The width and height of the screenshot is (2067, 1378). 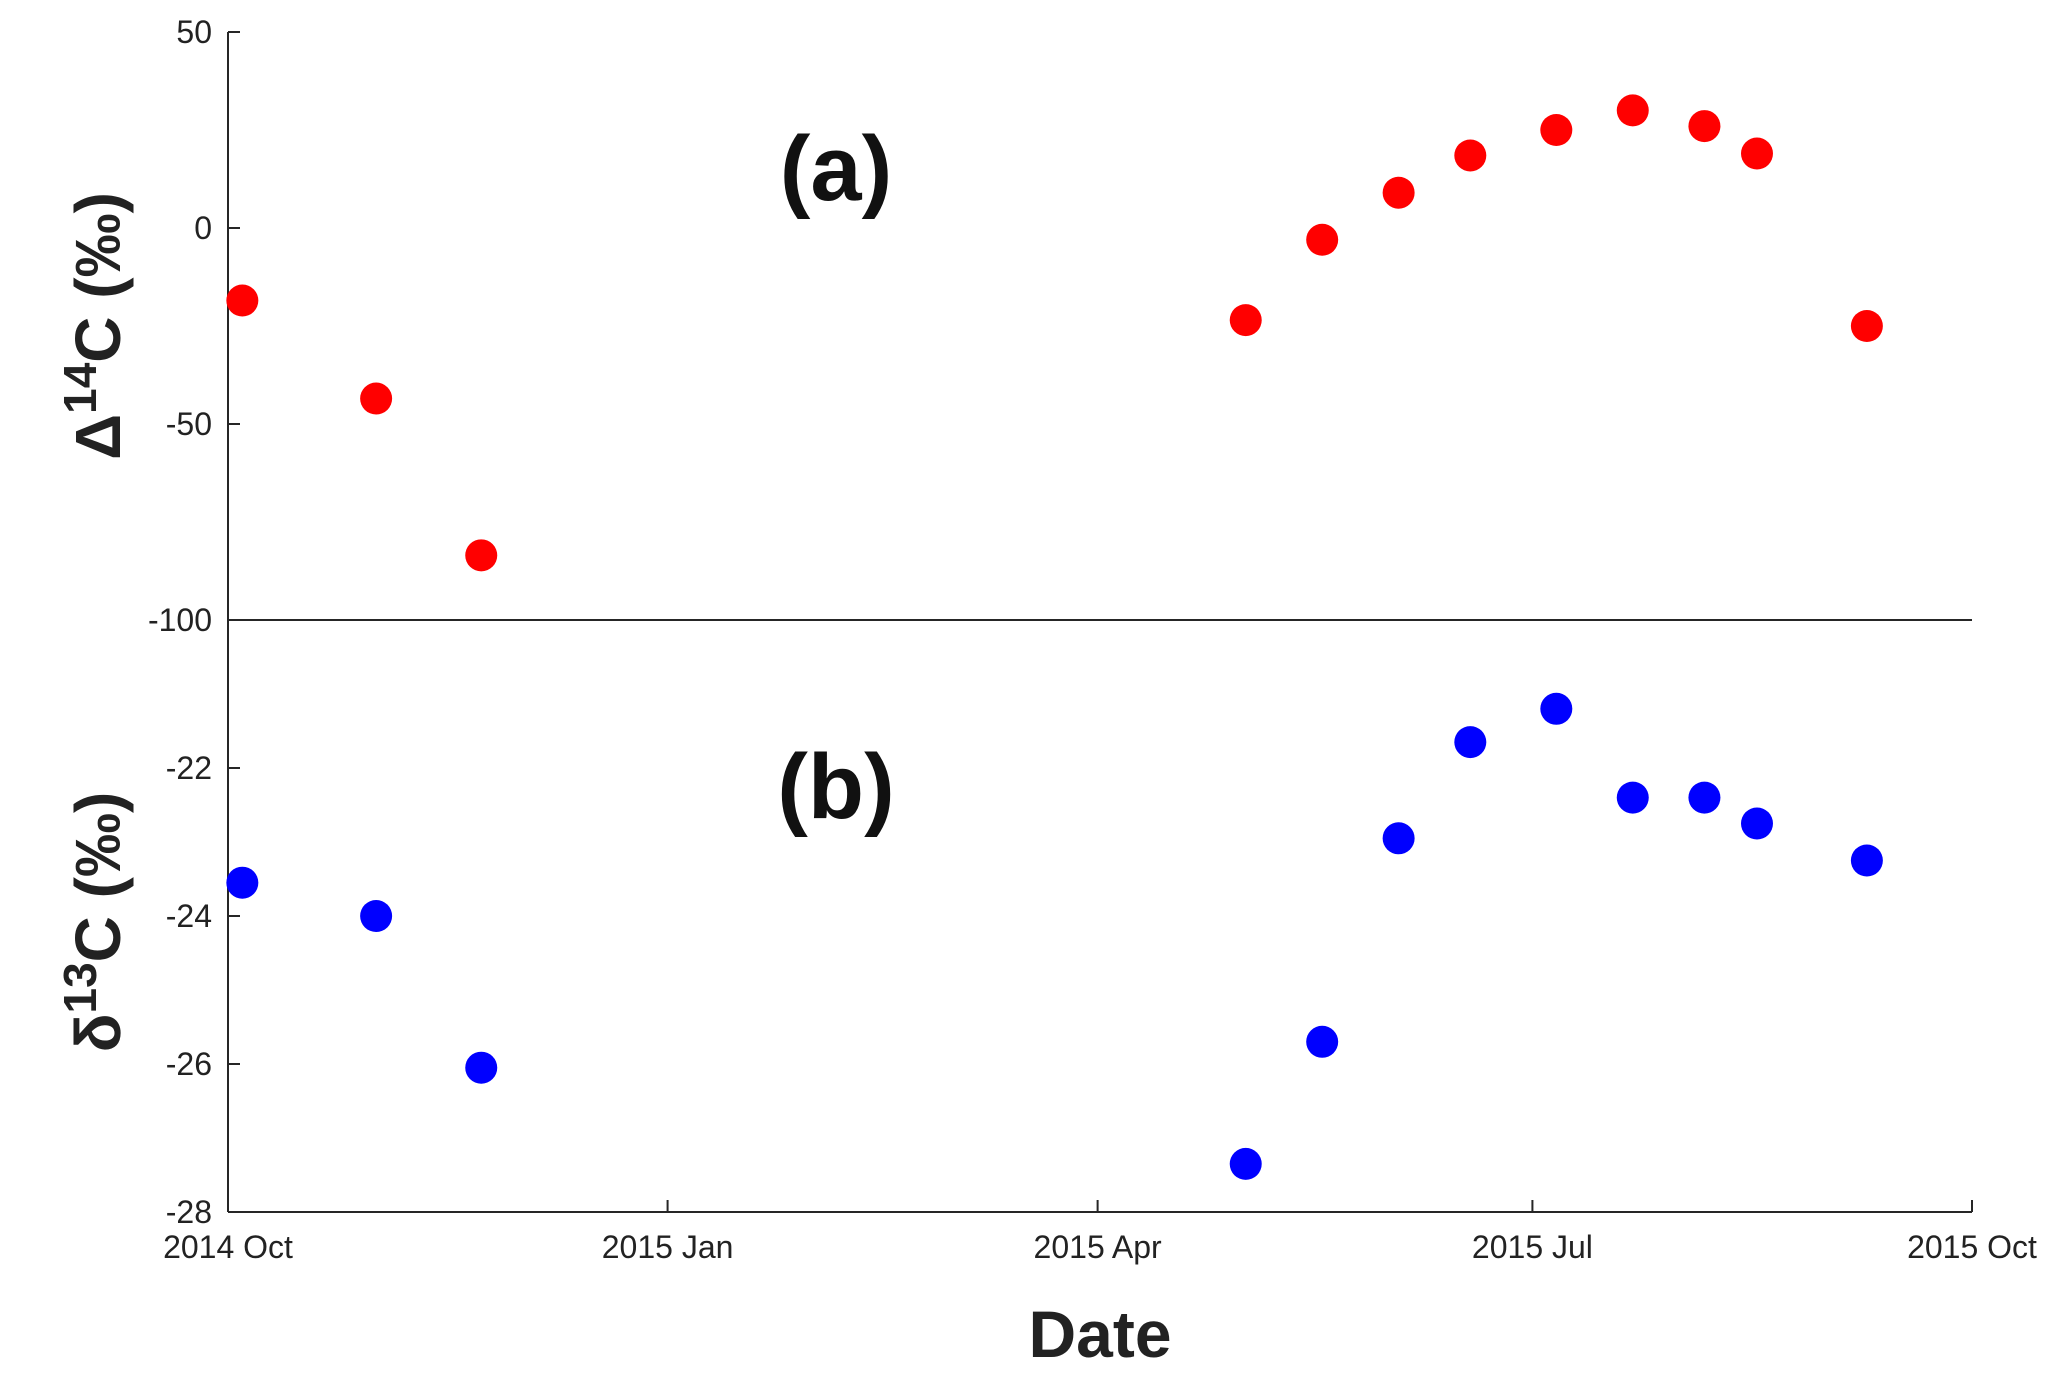 What do you see at coordinates (1098, 1247) in the screenshot?
I see `x-tick-label: 2015 Apr` at bounding box center [1098, 1247].